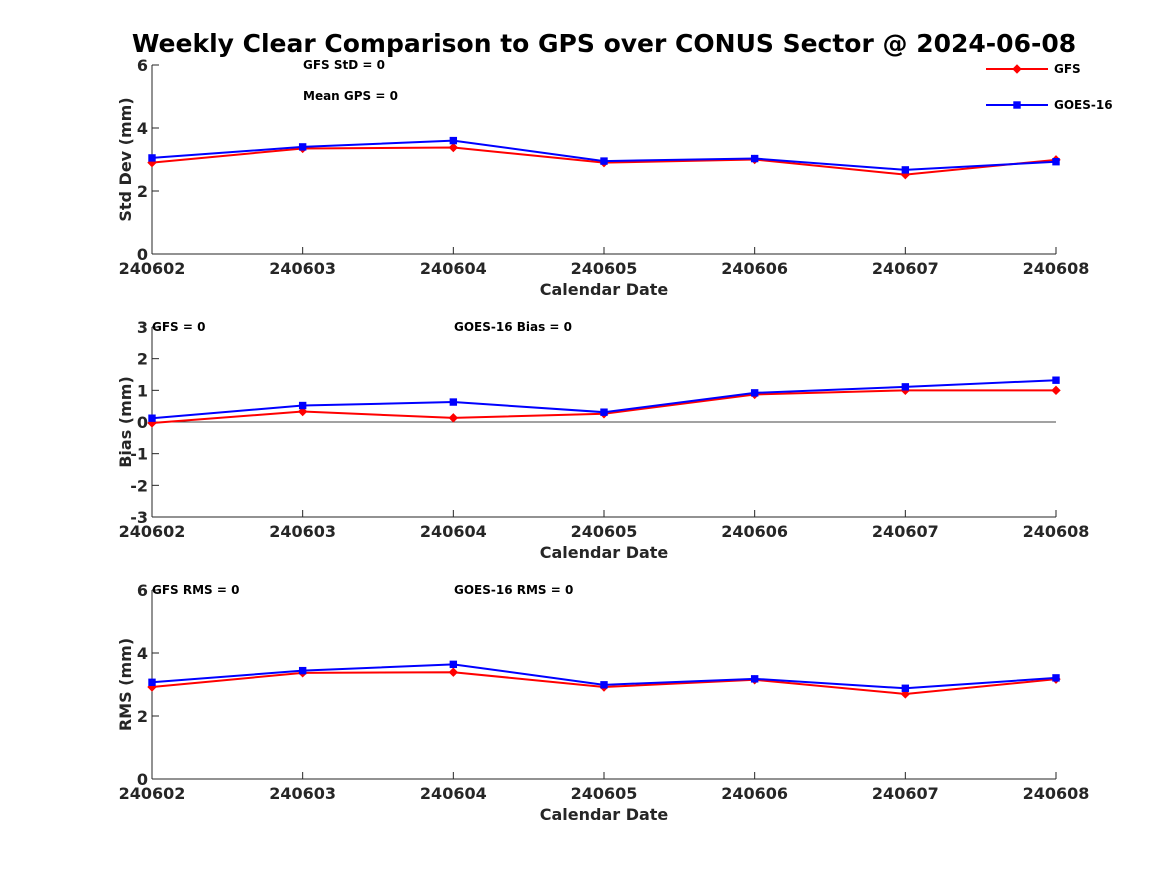 The width and height of the screenshot is (1167, 875). What do you see at coordinates (142, 390) in the screenshot?
I see `y-tick-label: 1` at bounding box center [142, 390].